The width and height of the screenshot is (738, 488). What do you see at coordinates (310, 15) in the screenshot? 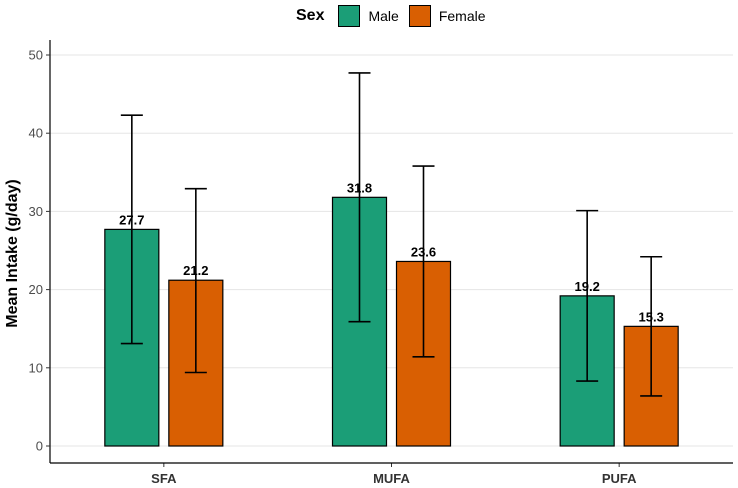
I see `legend-title: Sex` at bounding box center [310, 15].